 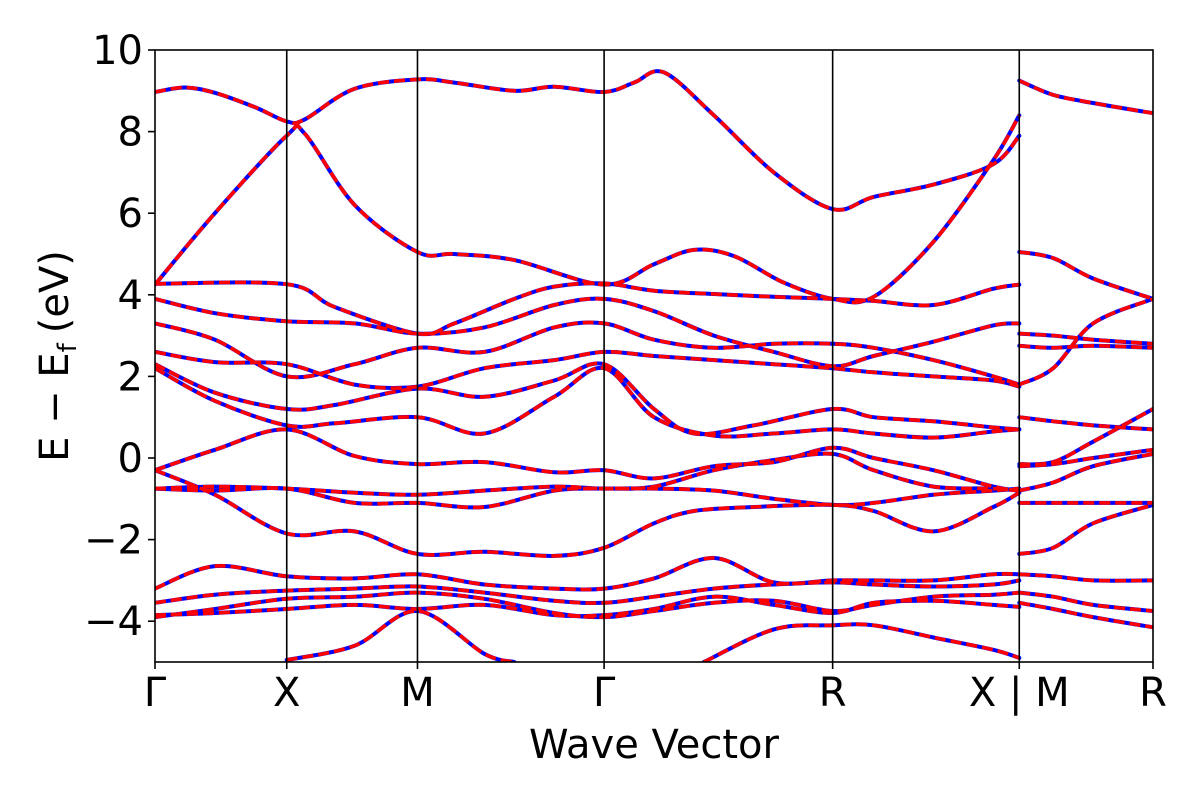 What do you see at coordinates (55, 291) in the screenshot?
I see `y-axis-label-unit: (eV)` at bounding box center [55, 291].